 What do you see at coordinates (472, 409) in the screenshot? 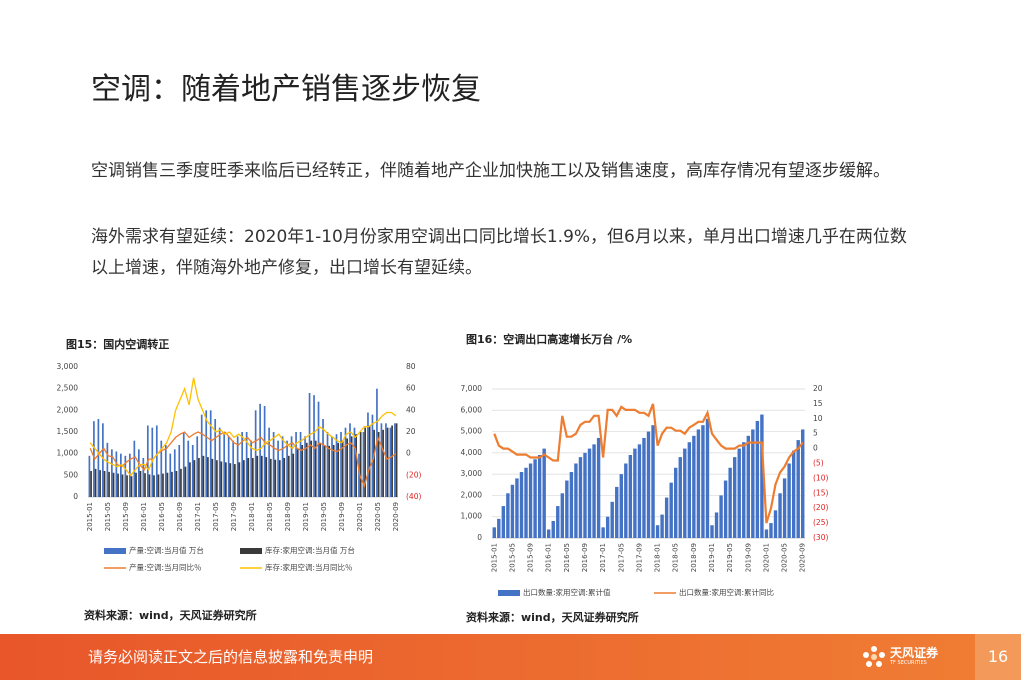
I see `y-tick-label: 6,000` at bounding box center [472, 409].